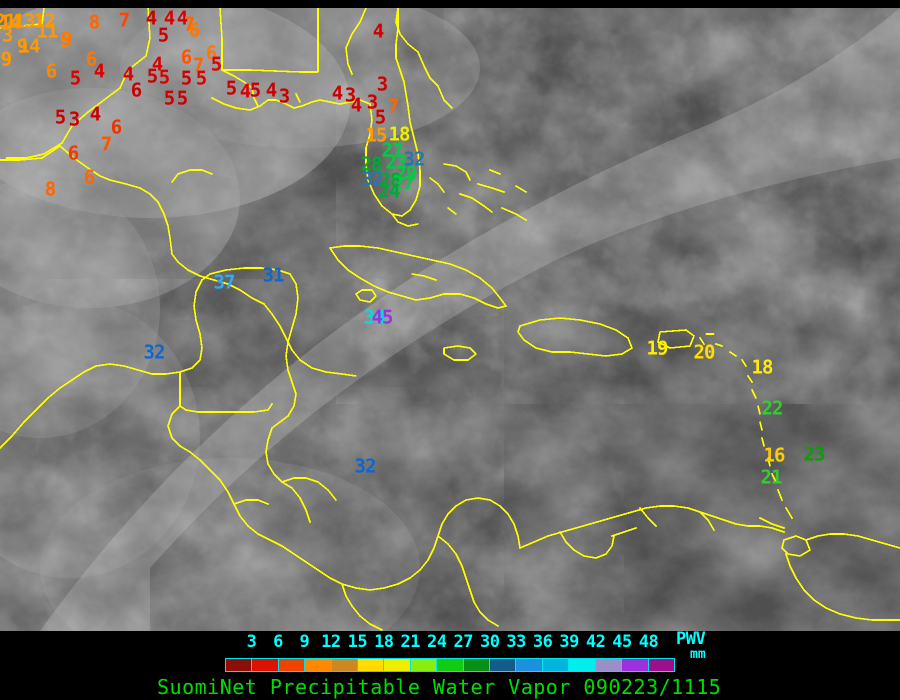  Describe the element at coordinates (595, 642) in the screenshot. I see `colorbar-tick: 42` at that location.